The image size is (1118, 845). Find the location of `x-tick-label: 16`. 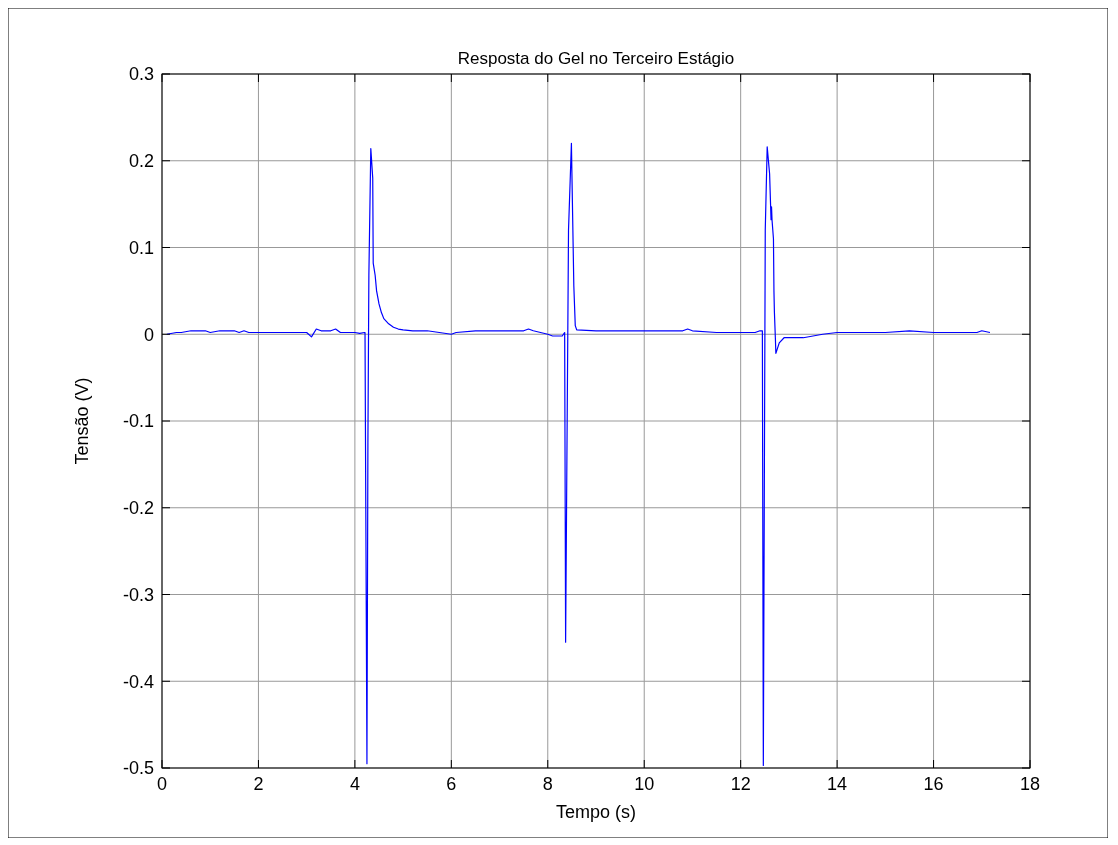

x-tick-label: 16 is located at coordinates (933, 784).